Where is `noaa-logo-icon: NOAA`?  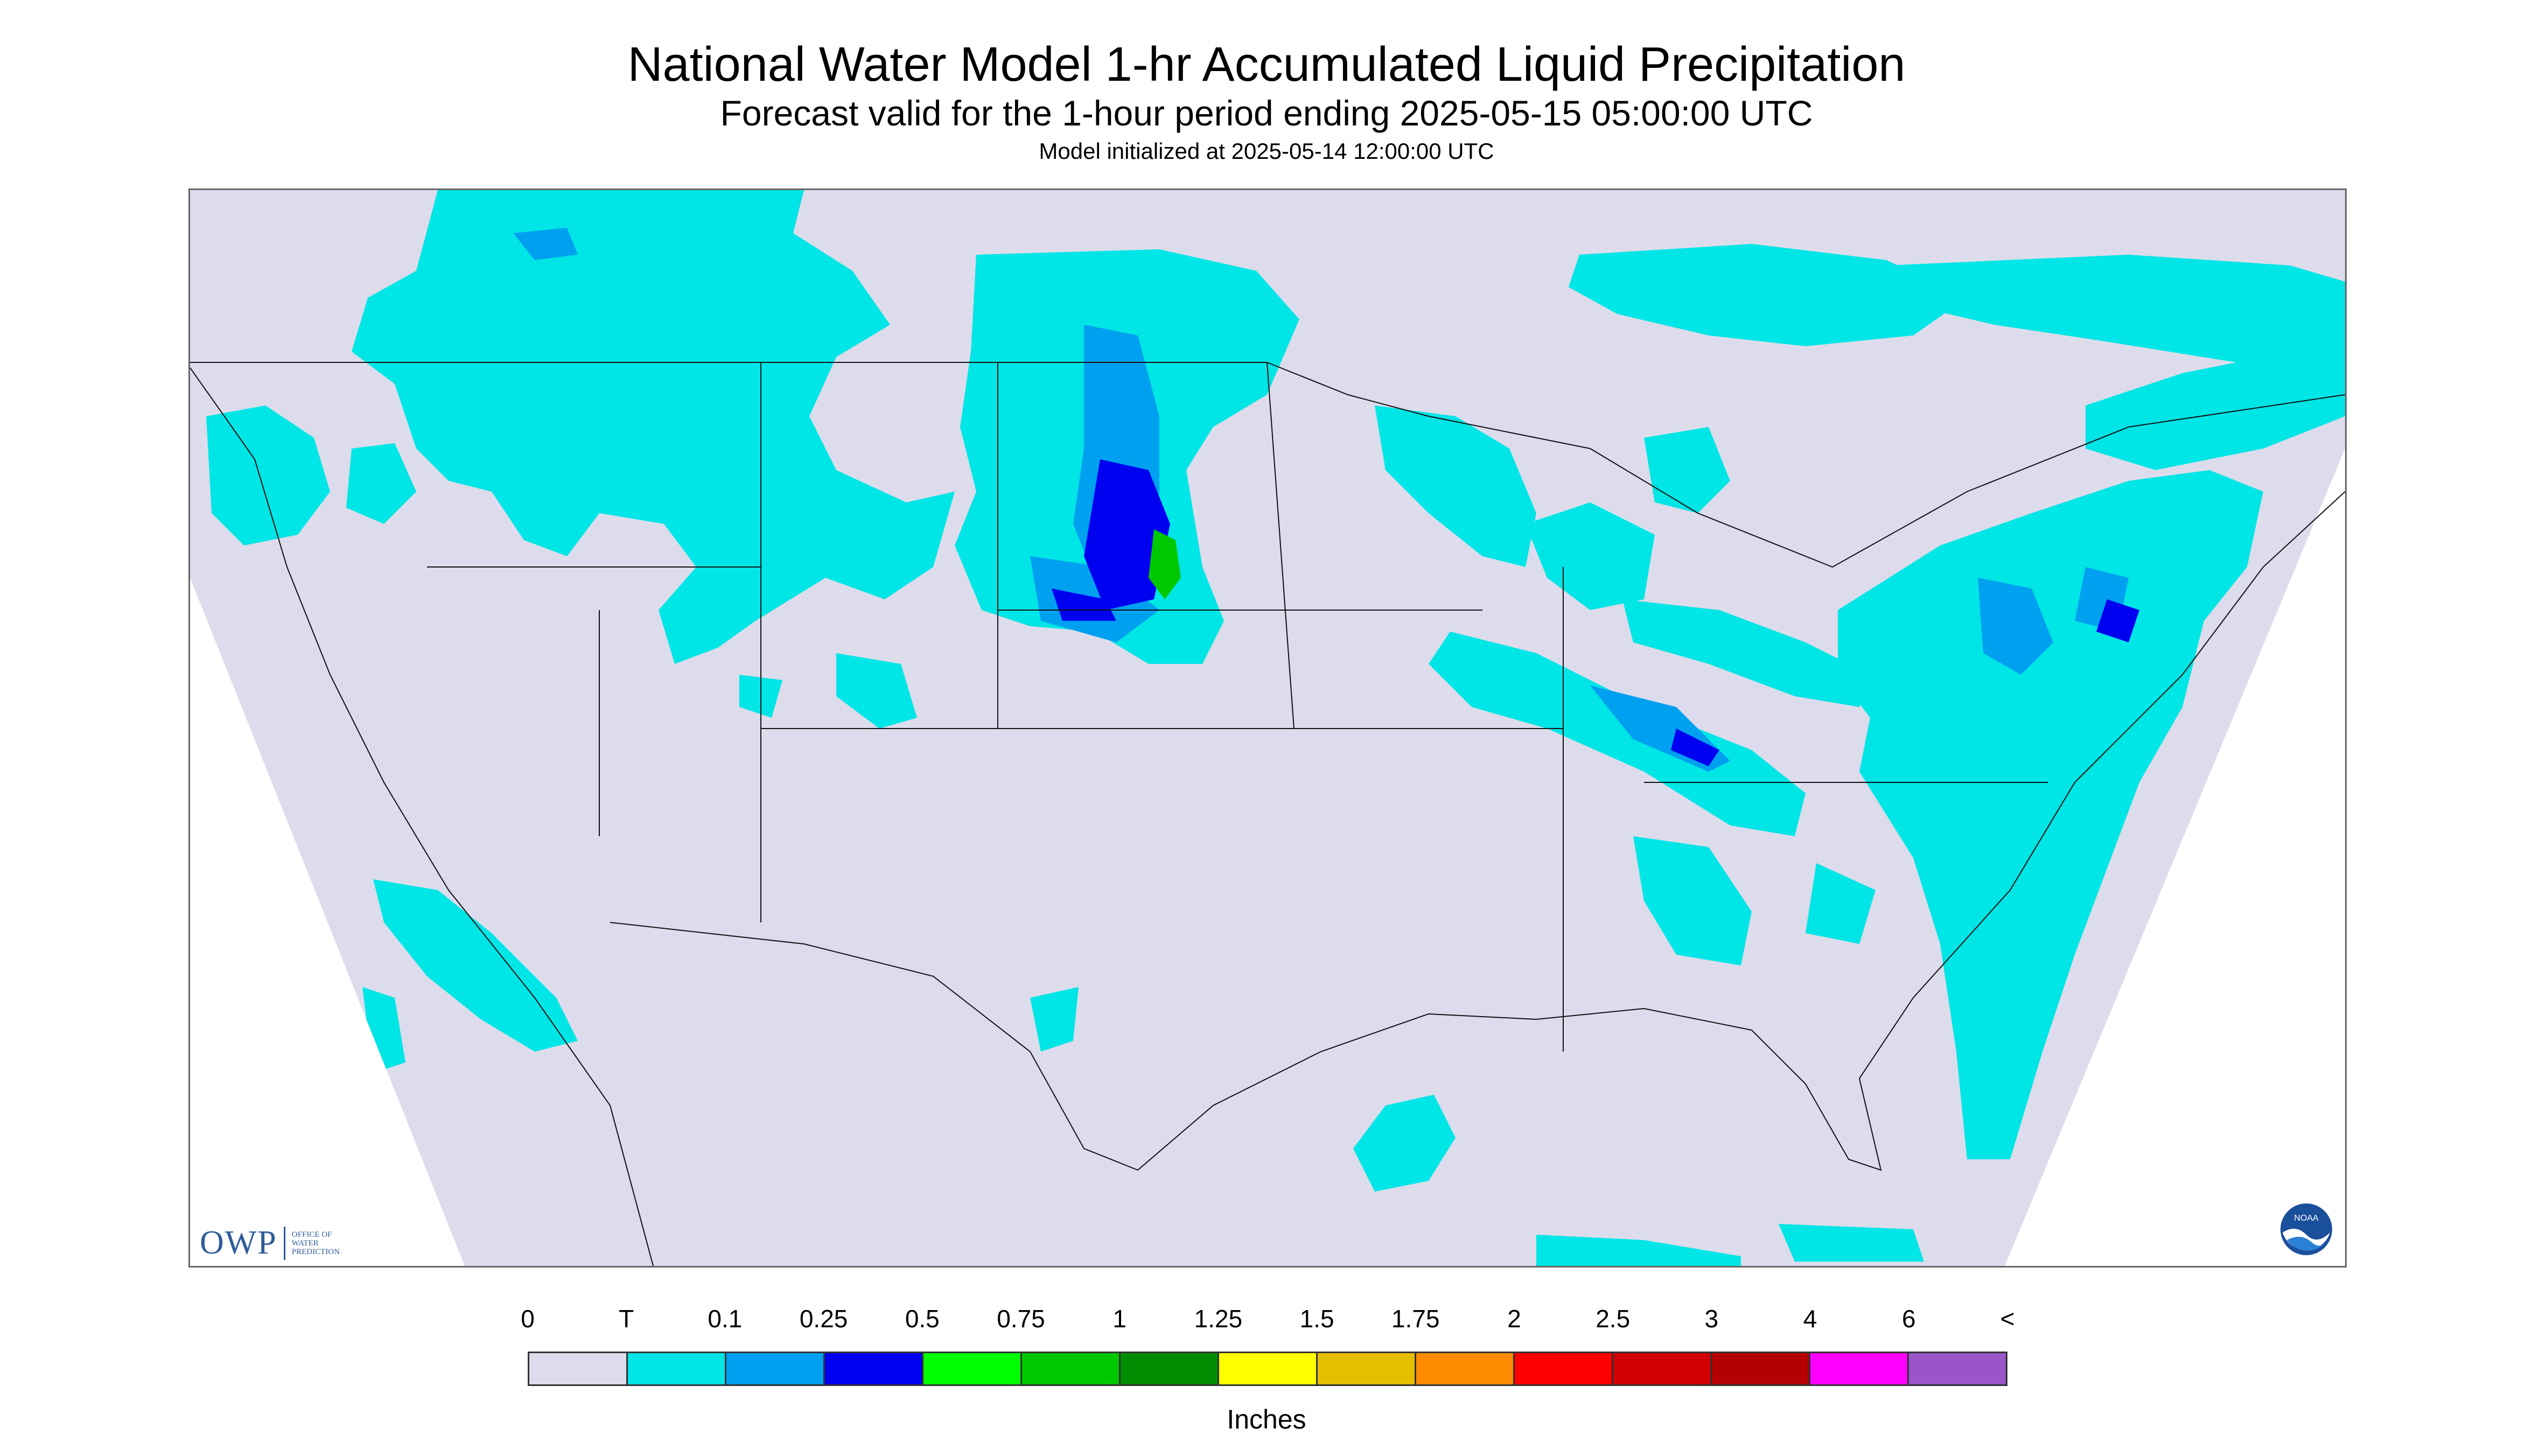
noaa-logo-icon: NOAA is located at coordinates (2306, 1229).